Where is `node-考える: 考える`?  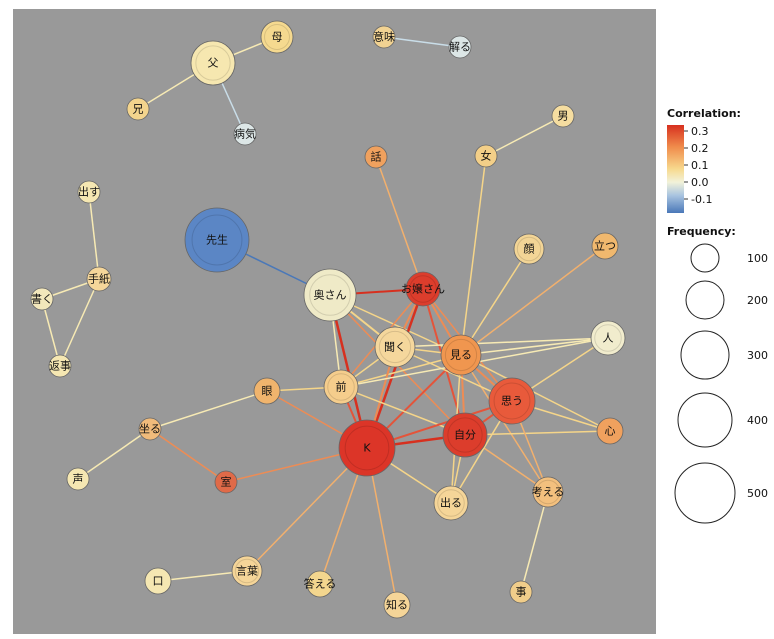 node-考える: 考える is located at coordinates (548, 492).